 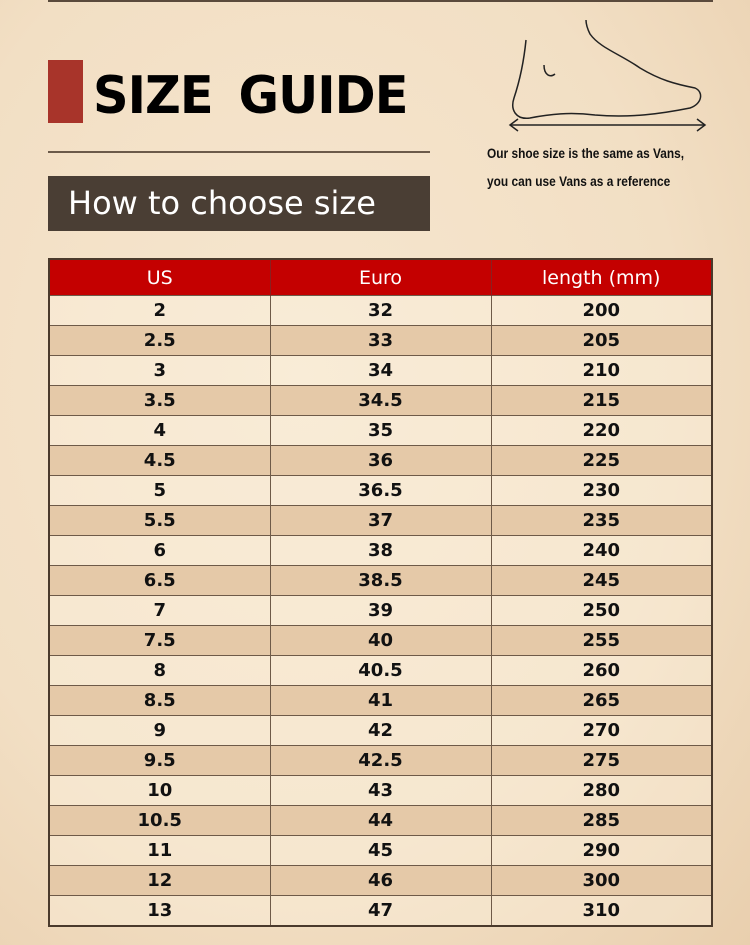 What do you see at coordinates (159, 670) in the screenshot?
I see `table-cell: 8` at bounding box center [159, 670].